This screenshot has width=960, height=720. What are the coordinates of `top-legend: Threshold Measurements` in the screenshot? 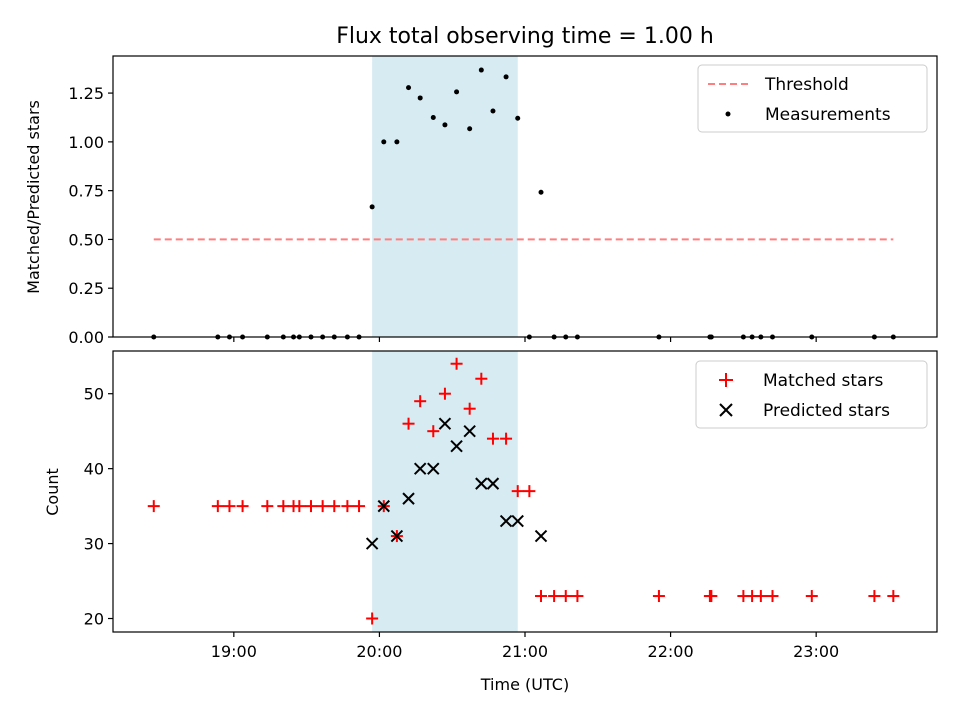 It's located at (812, 98).